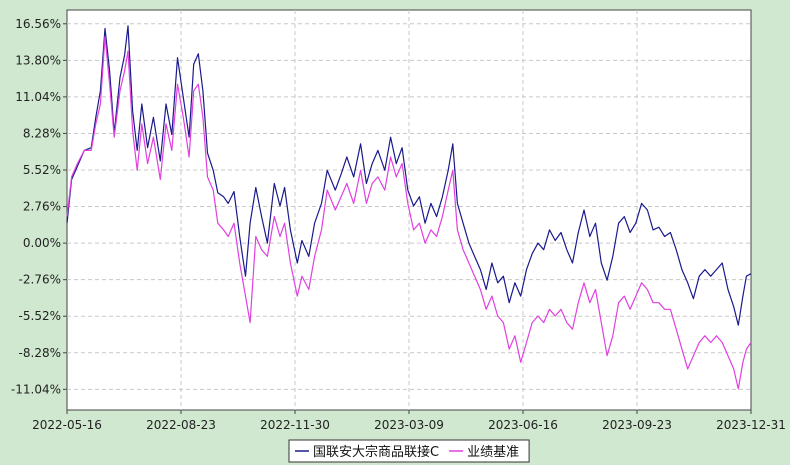 This screenshot has width=790, height=465. I want to click on y-tick-label: 11.04%, so click(38, 97).